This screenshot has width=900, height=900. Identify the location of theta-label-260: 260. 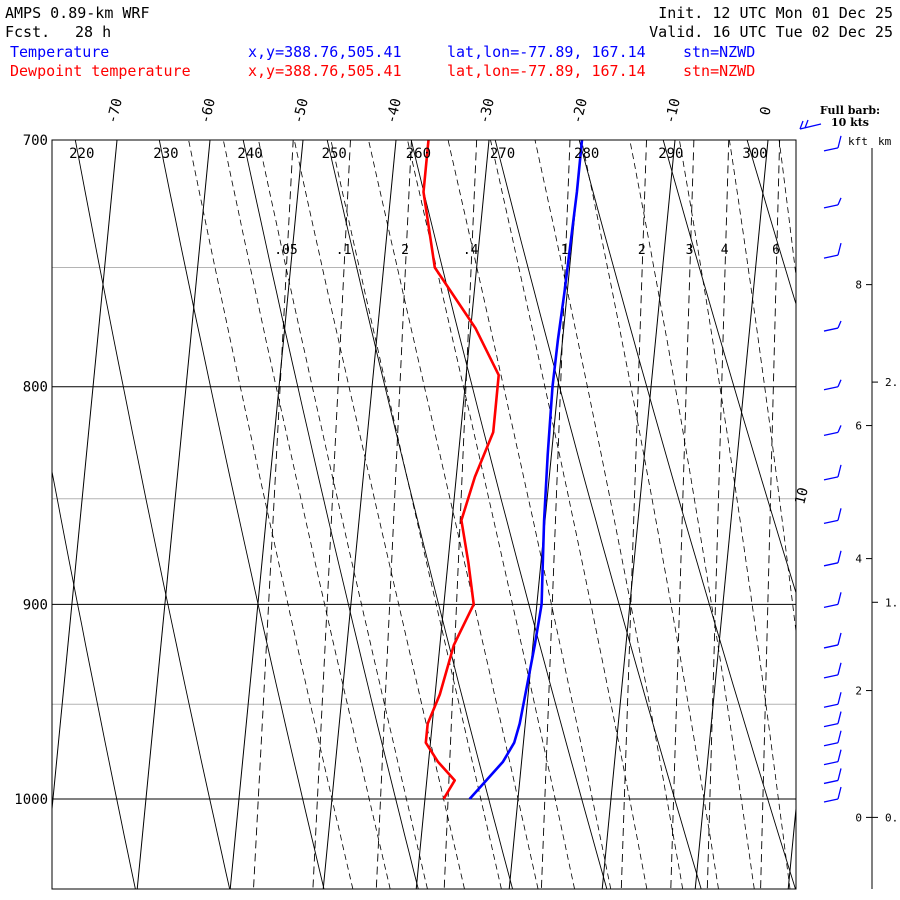
(418, 154).